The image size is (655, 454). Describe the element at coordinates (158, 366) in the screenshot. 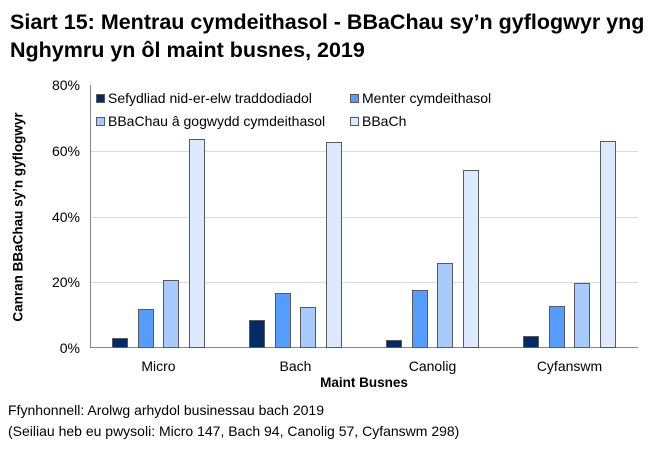

I see `x-tick-label: Micro` at that location.